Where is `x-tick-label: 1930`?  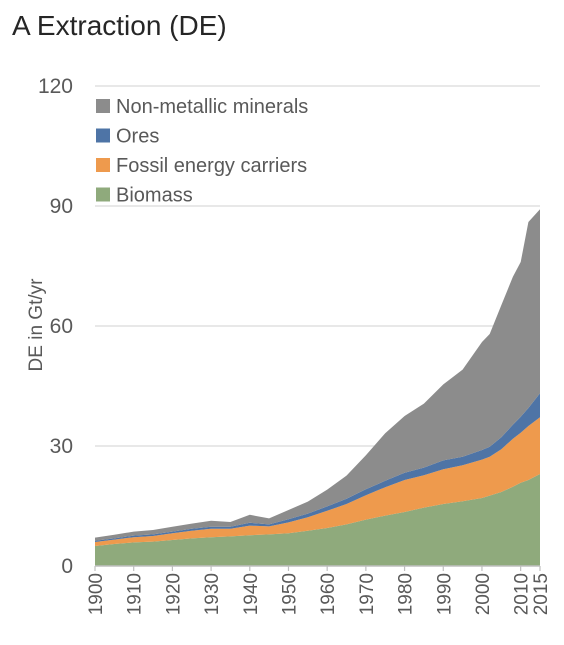
x-tick-label: 1930 is located at coordinates (212, 594).